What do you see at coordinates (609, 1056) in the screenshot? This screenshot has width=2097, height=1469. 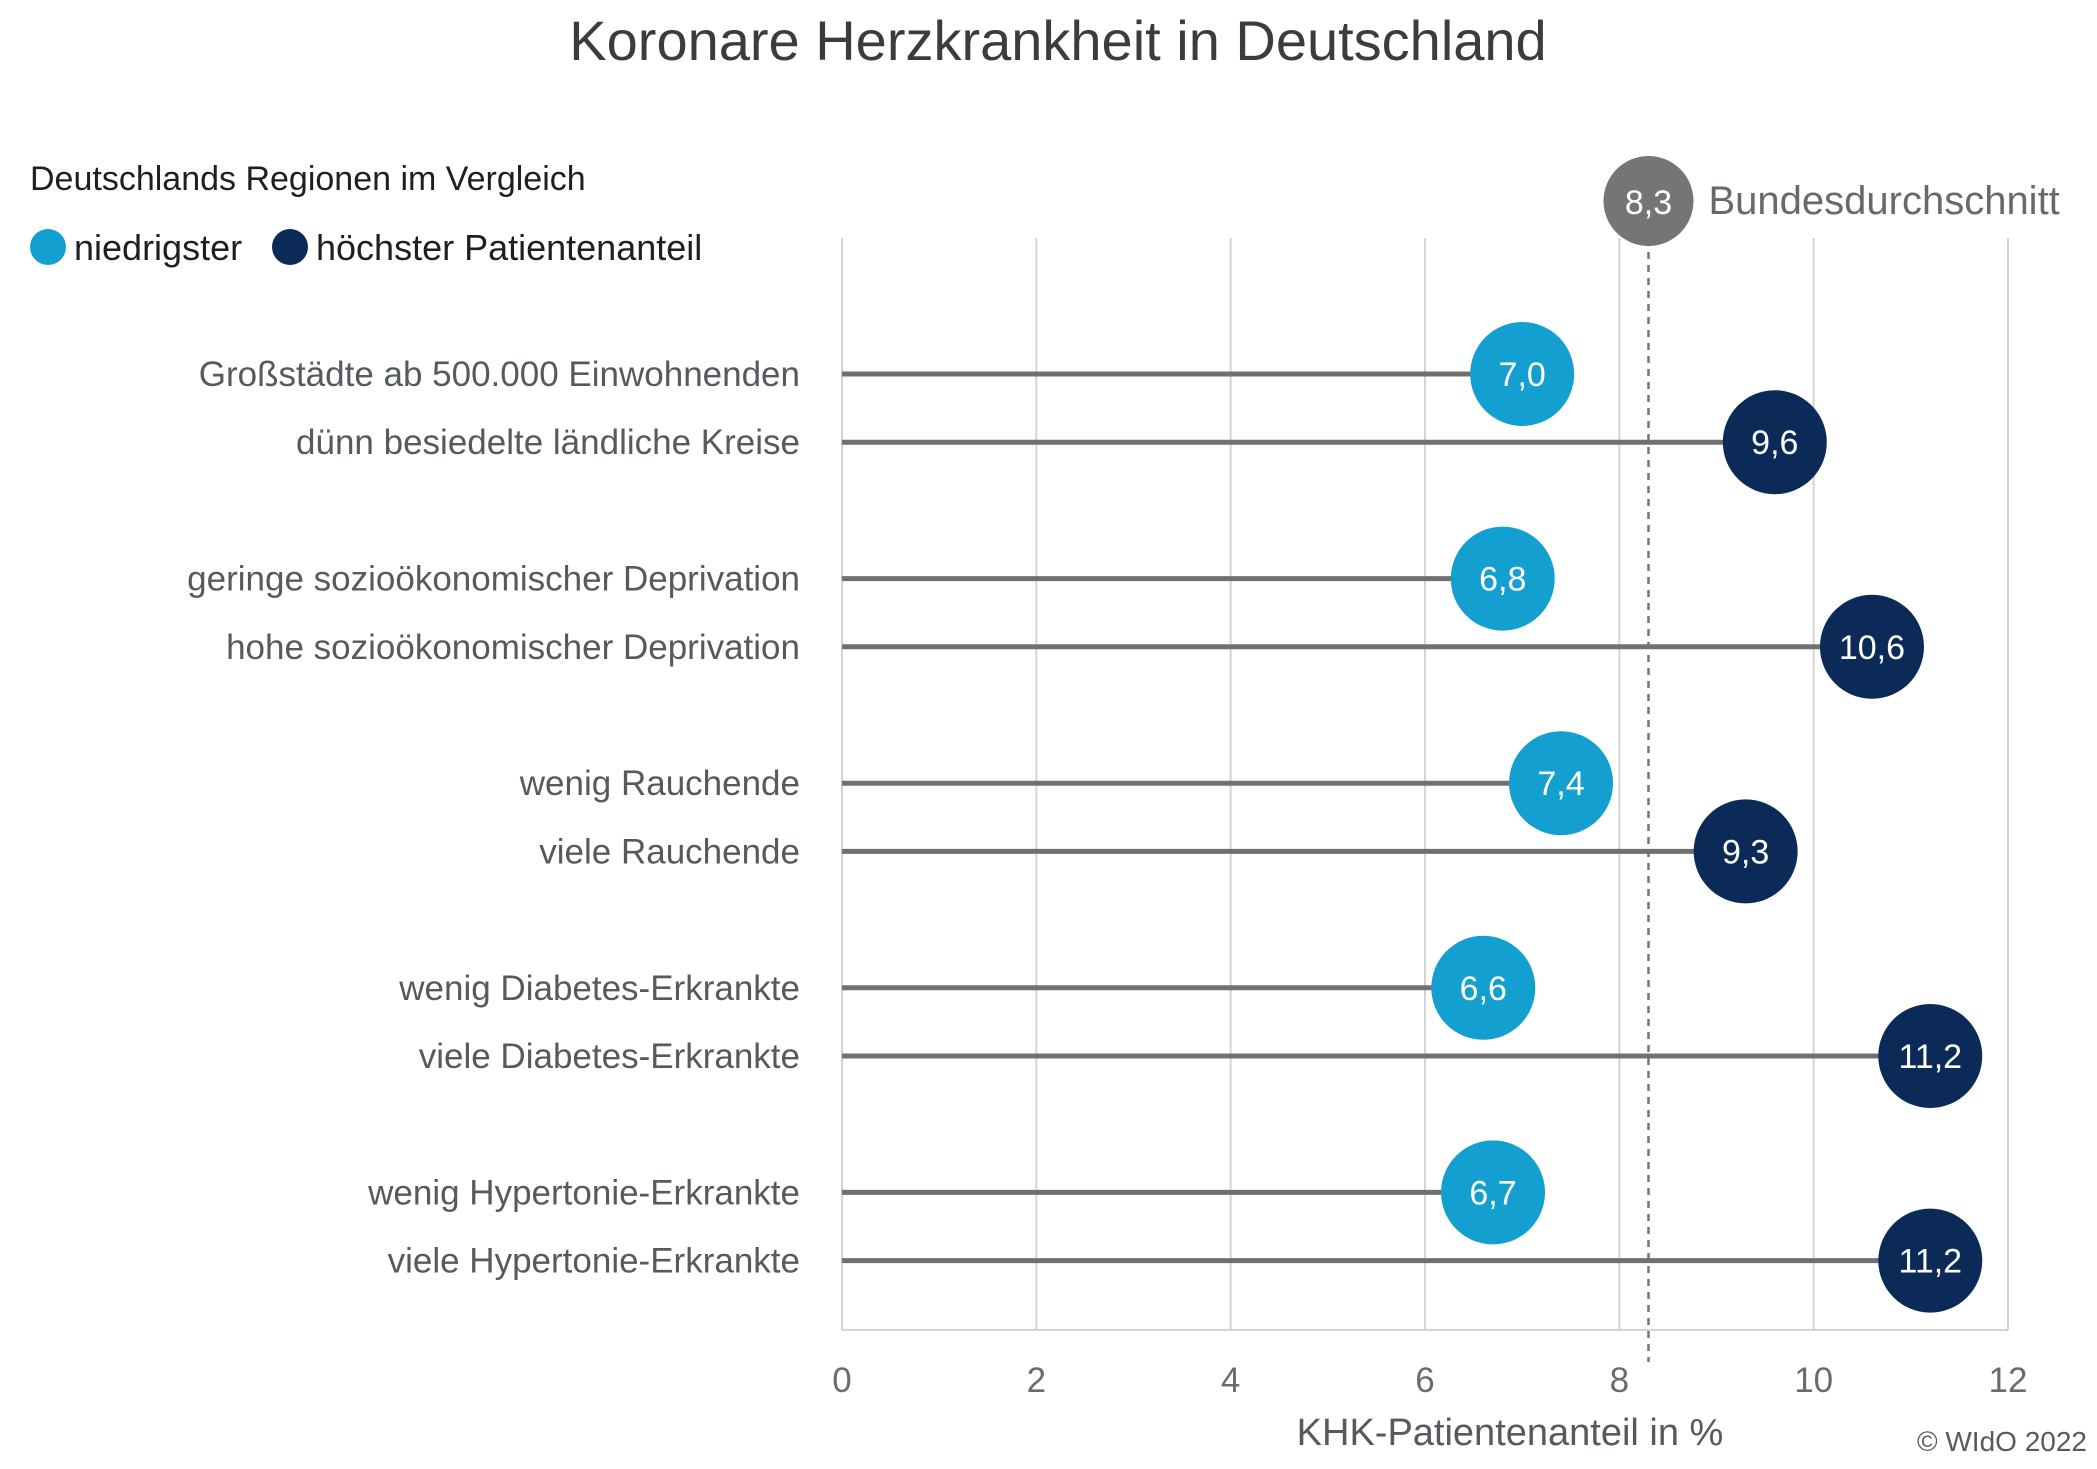 I see `category-label-7: viele Diabetes-Erkrankte` at bounding box center [609, 1056].